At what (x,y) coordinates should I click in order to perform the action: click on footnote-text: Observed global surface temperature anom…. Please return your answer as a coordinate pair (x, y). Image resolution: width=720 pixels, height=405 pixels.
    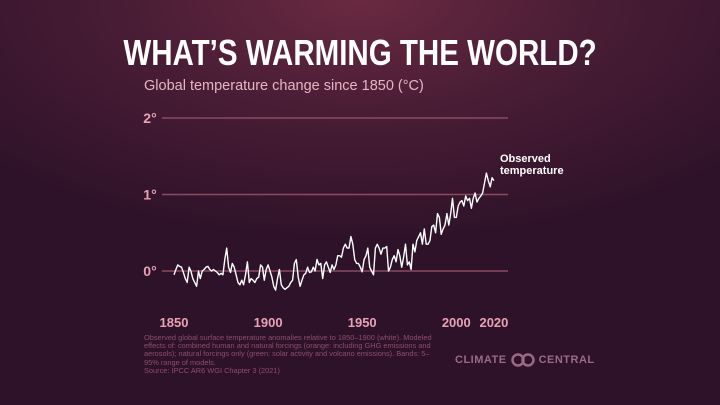
    Looking at the image, I should click on (288, 350).